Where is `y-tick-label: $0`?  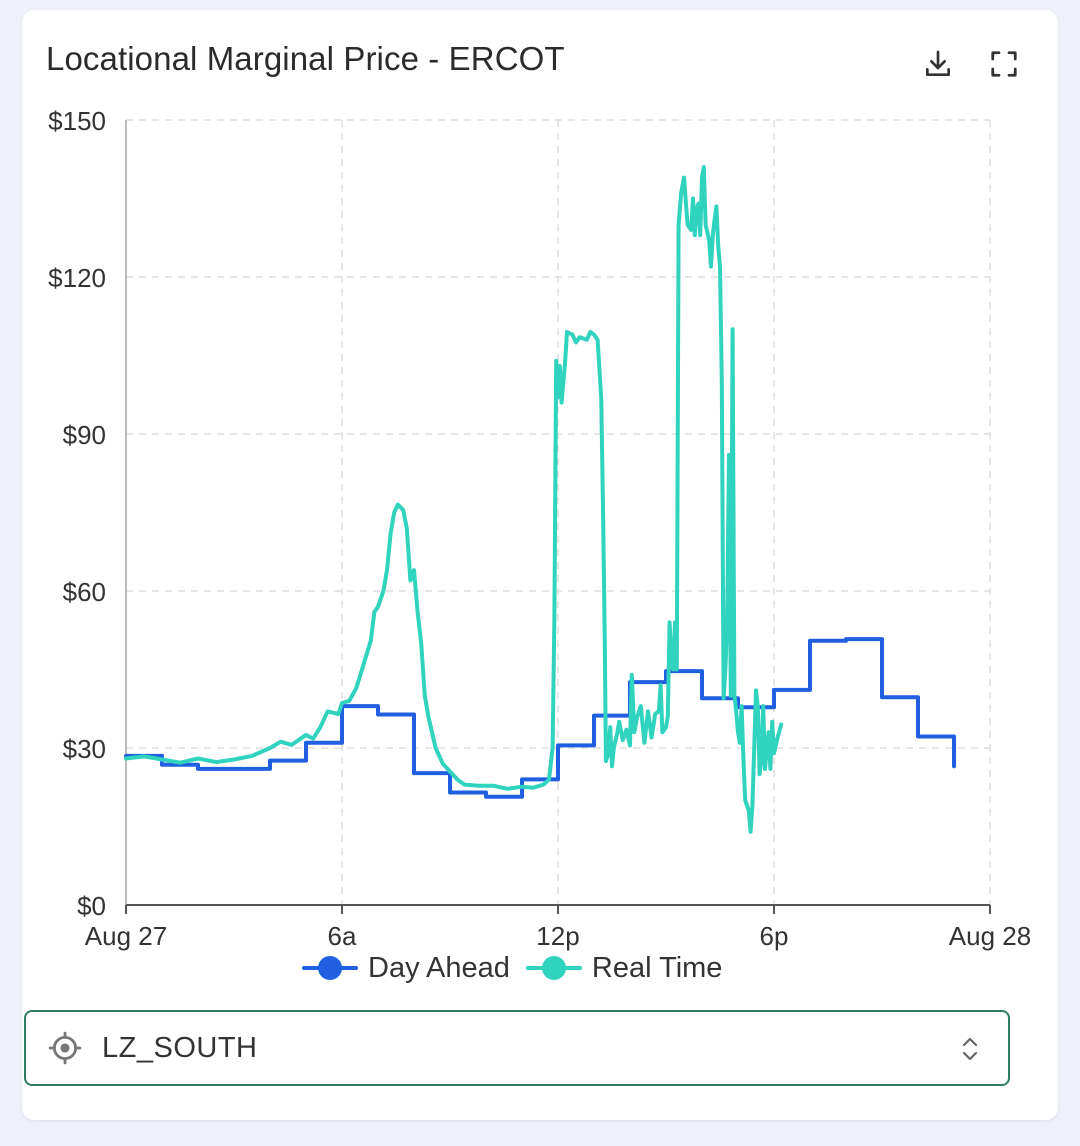 y-tick-label: $0 is located at coordinates (91, 906).